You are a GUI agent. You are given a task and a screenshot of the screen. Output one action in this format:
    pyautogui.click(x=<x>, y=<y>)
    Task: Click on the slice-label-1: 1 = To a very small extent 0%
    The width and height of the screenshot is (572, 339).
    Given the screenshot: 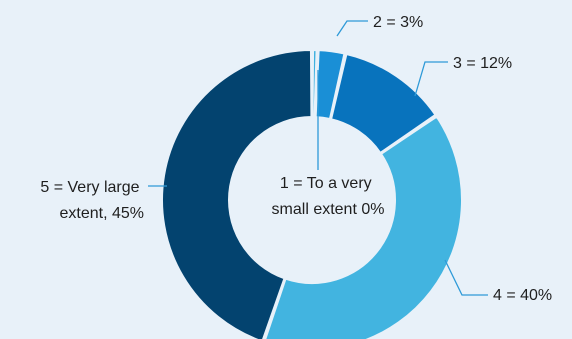 What is the action you would take?
    pyautogui.click(x=328, y=196)
    